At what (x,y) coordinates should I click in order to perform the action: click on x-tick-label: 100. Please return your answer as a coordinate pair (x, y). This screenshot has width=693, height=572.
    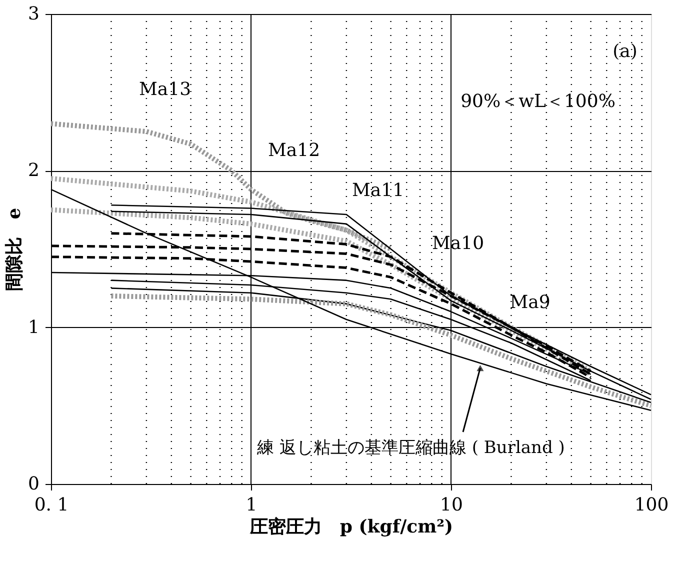
    Looking at the image, I should click on (651, 505).